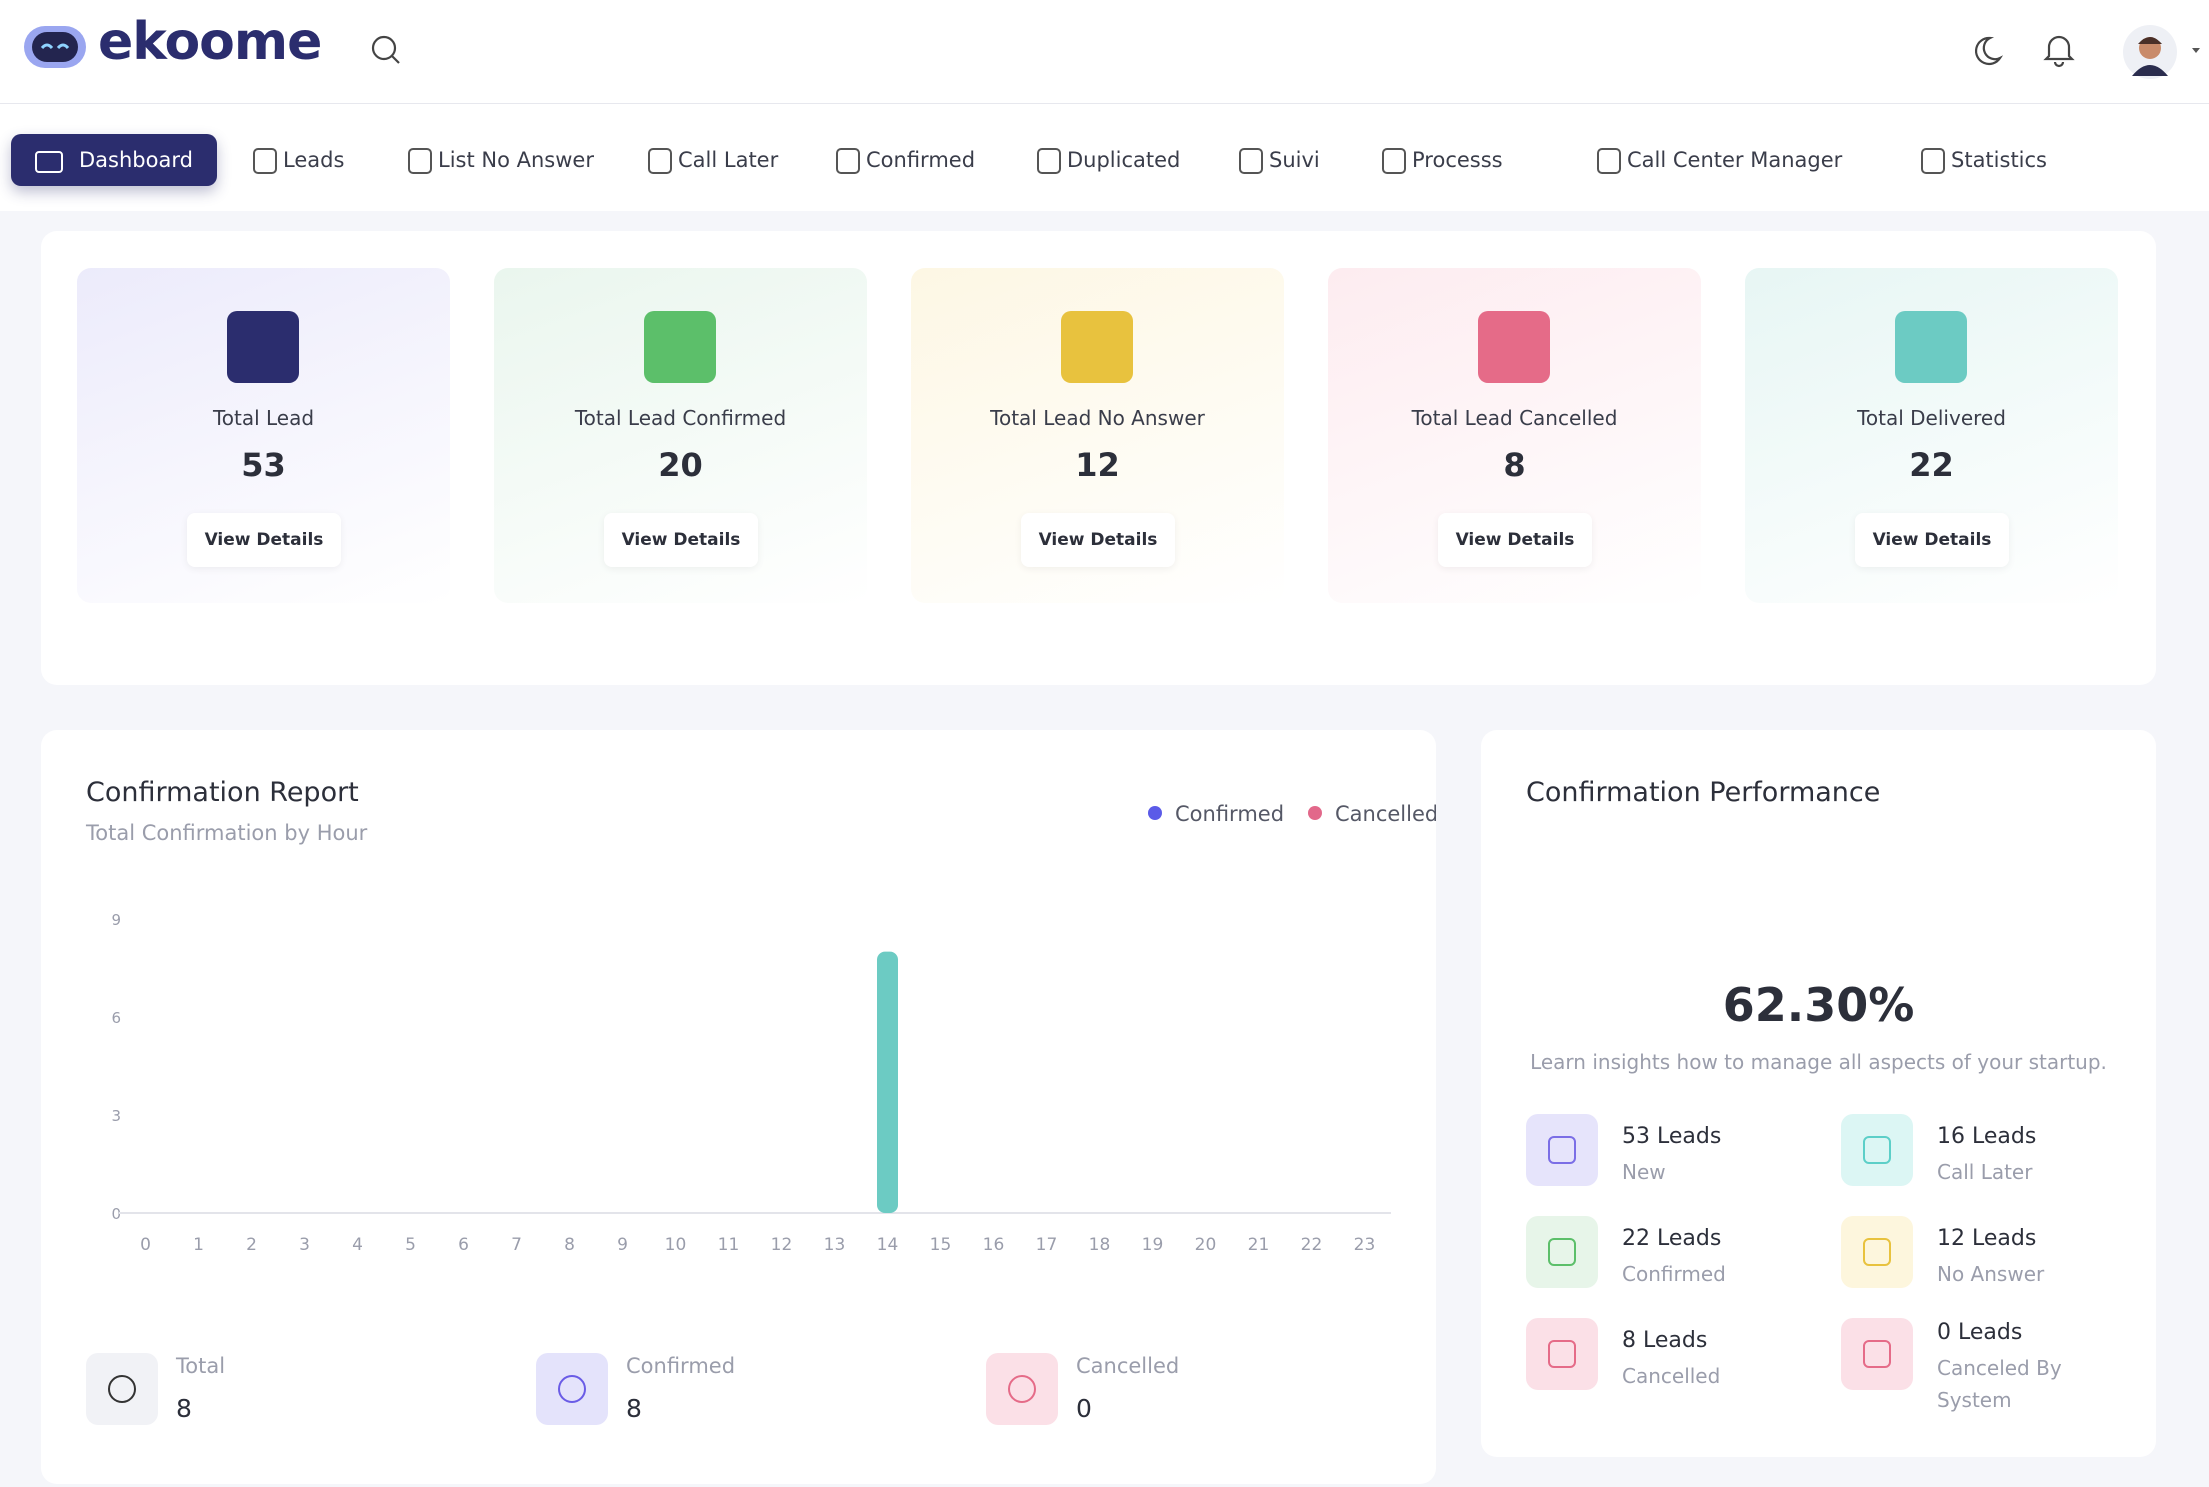  Describe the element at coordinates (516, 160) in the screenshot. I see `nav-item: List No Answer` at that location.